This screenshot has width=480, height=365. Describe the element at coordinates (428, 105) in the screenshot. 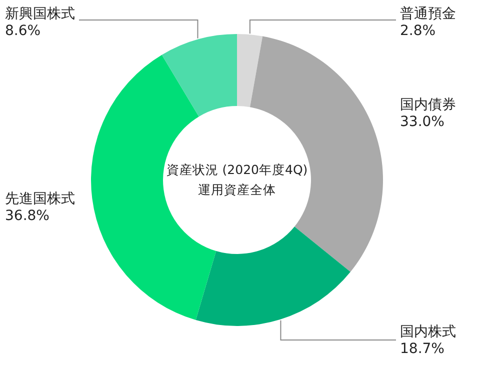

I see `slice-label: 国内債券` at that location.